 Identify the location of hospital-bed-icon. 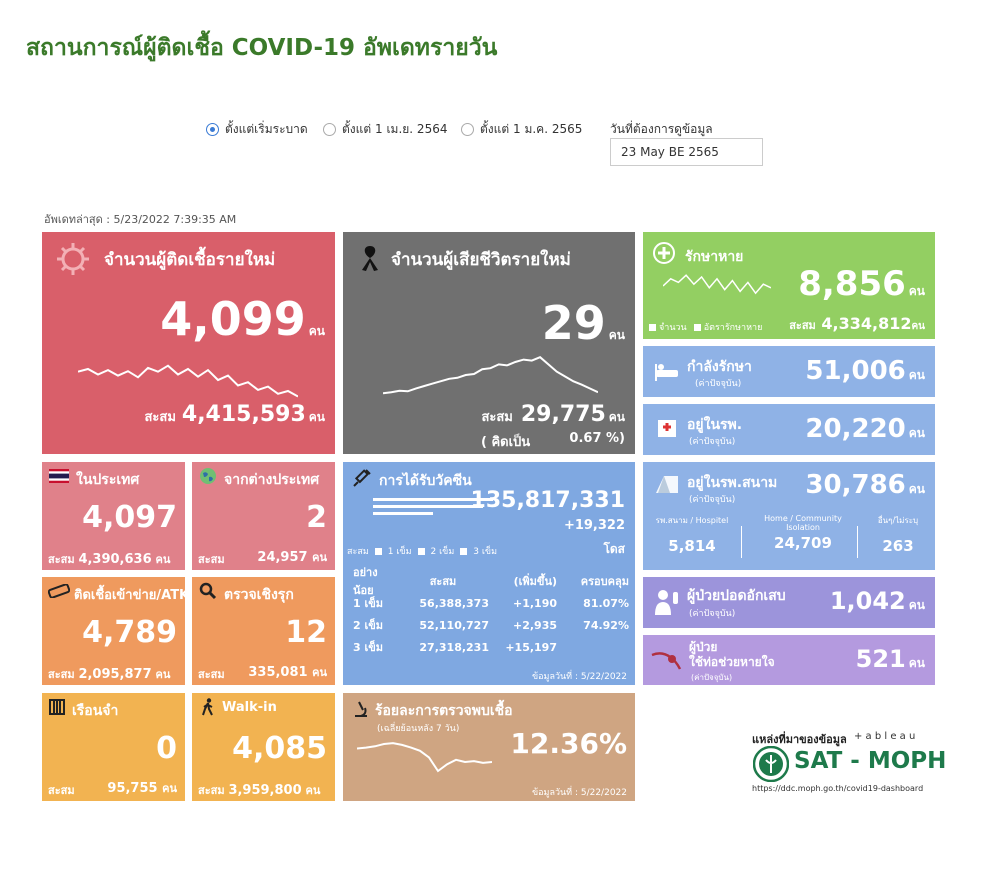
(667, 371).